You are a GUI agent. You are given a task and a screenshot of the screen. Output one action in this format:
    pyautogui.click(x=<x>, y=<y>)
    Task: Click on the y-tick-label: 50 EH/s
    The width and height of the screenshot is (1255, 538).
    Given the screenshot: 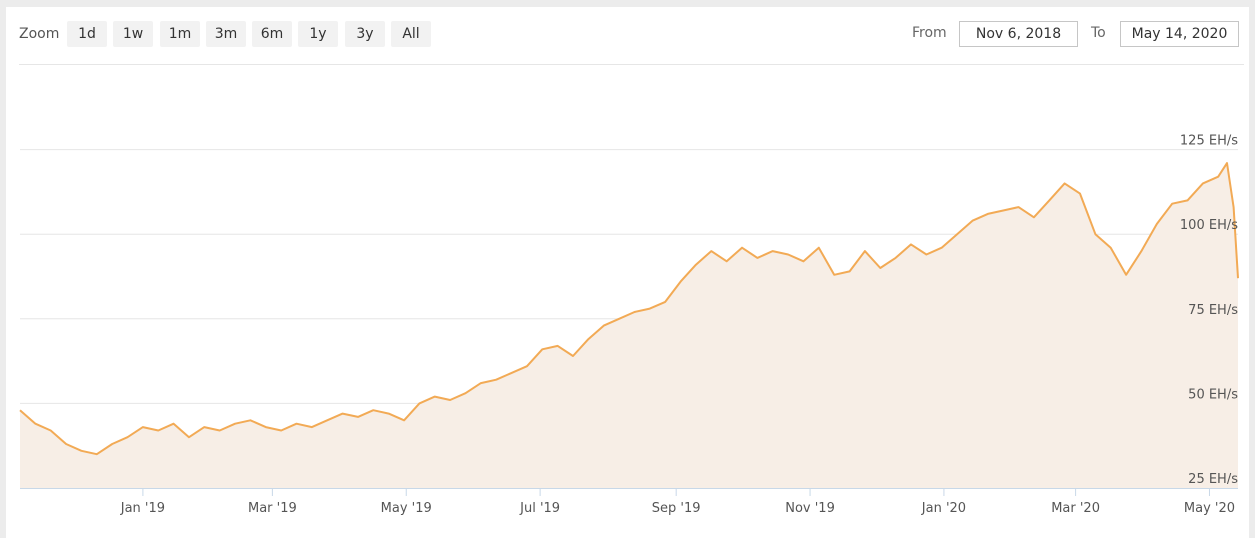 What is the action you would take?
    pyautogui.click(x=1213, y=394)
    